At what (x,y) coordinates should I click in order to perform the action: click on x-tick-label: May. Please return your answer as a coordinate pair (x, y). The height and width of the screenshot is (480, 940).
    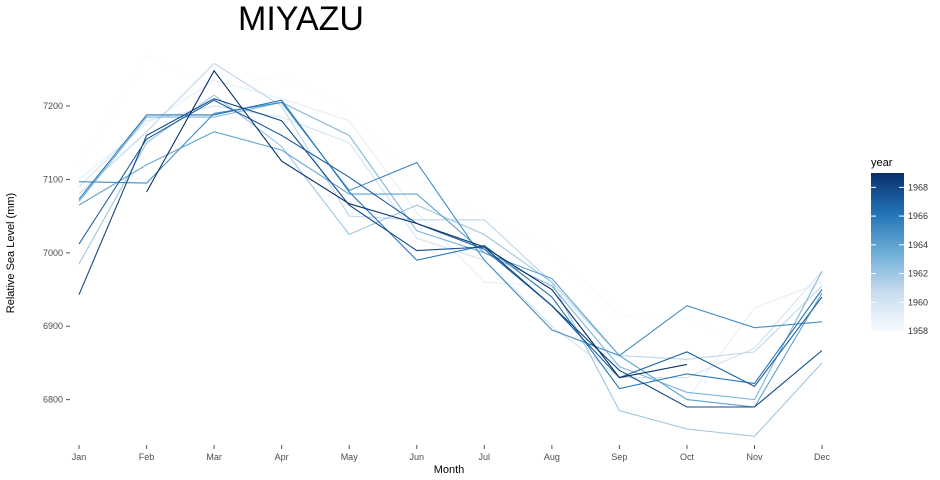
    Looking at the image, I should click on (350, 457).